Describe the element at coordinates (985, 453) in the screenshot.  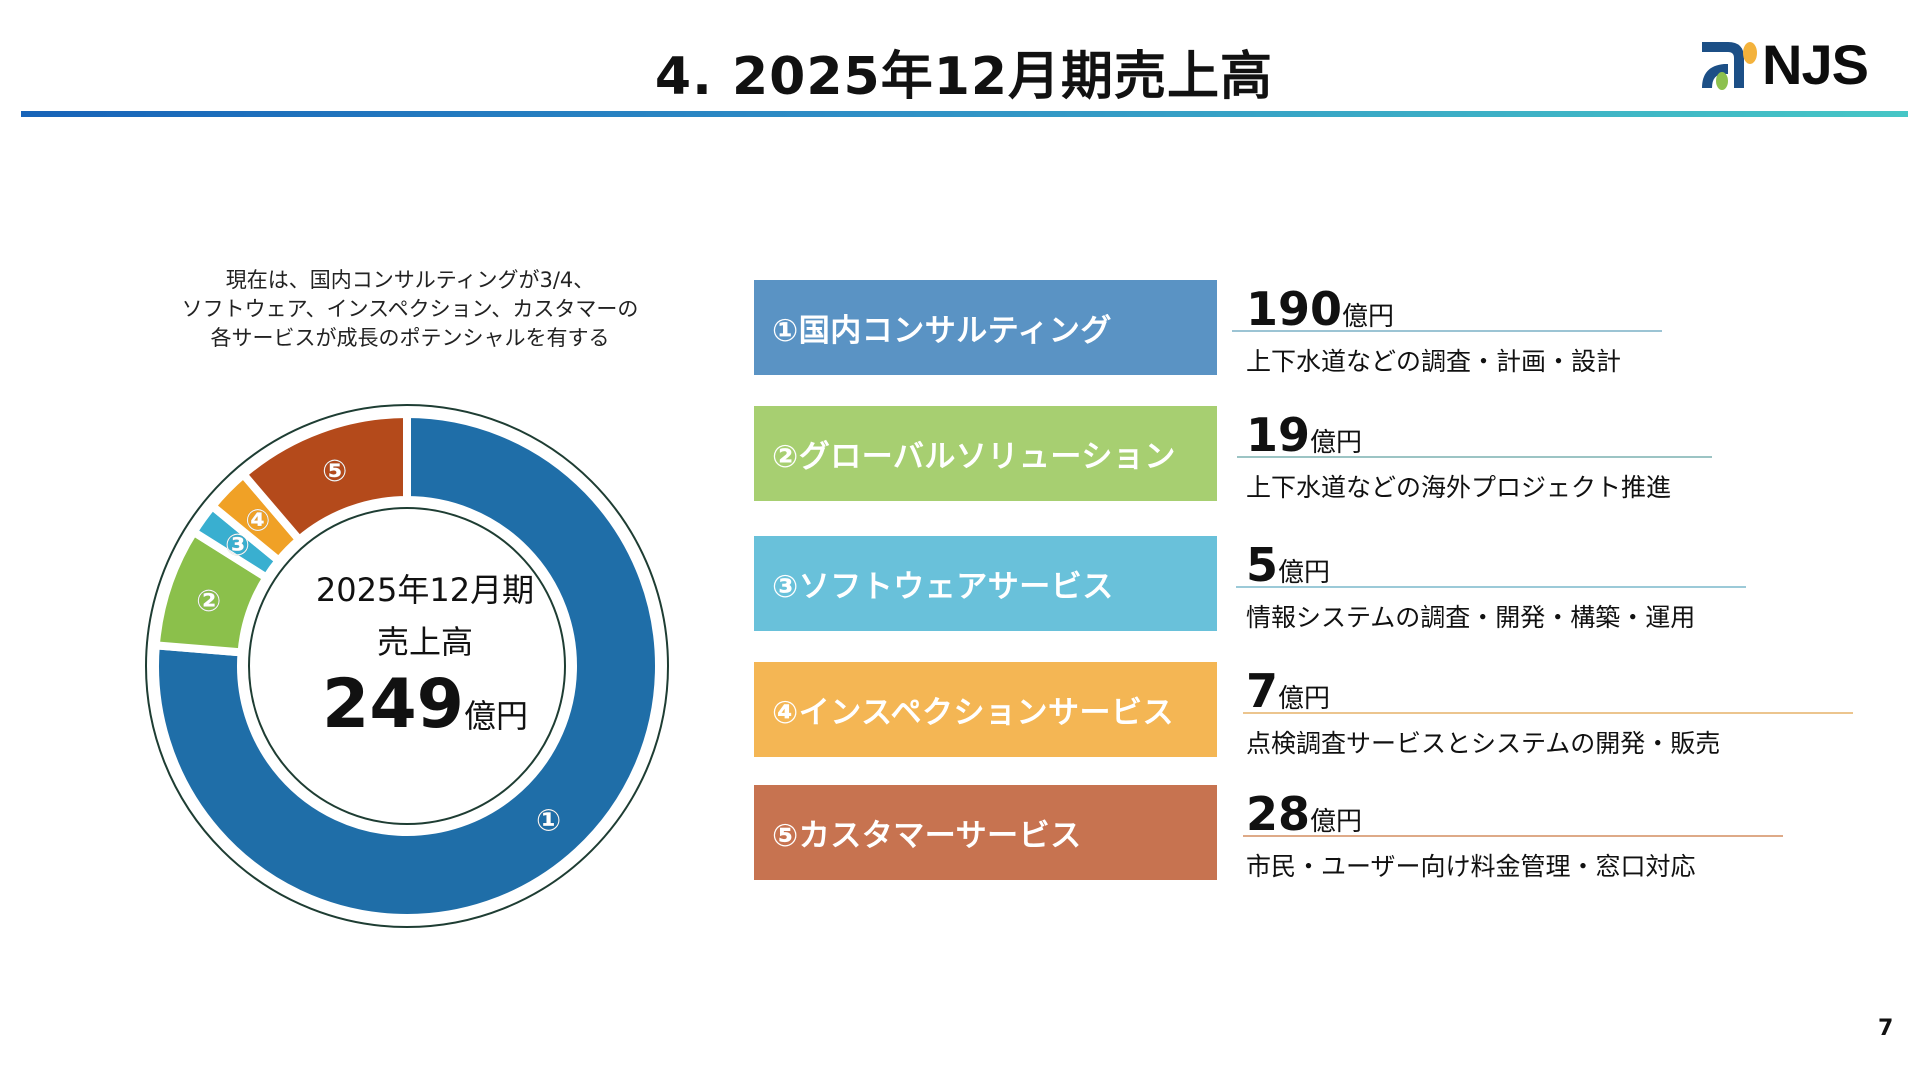
I see `segment-box: ②グローバルソリューション` at that location.